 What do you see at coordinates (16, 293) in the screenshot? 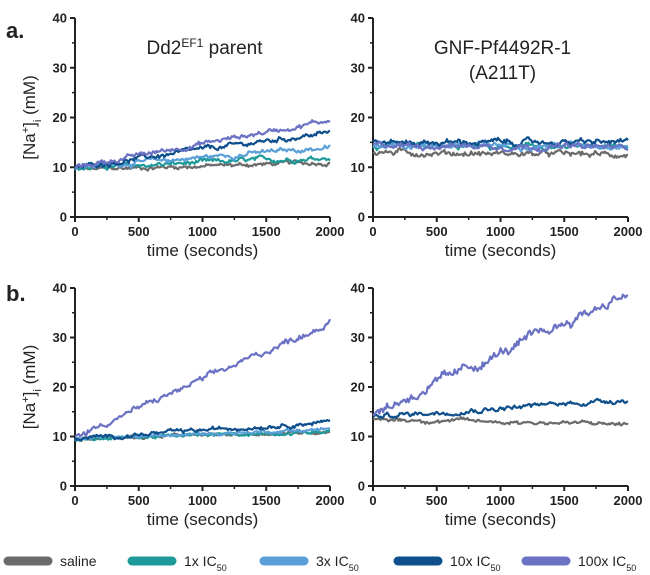
I see `panel-b-label: b.` at bounding box center [16, 293].